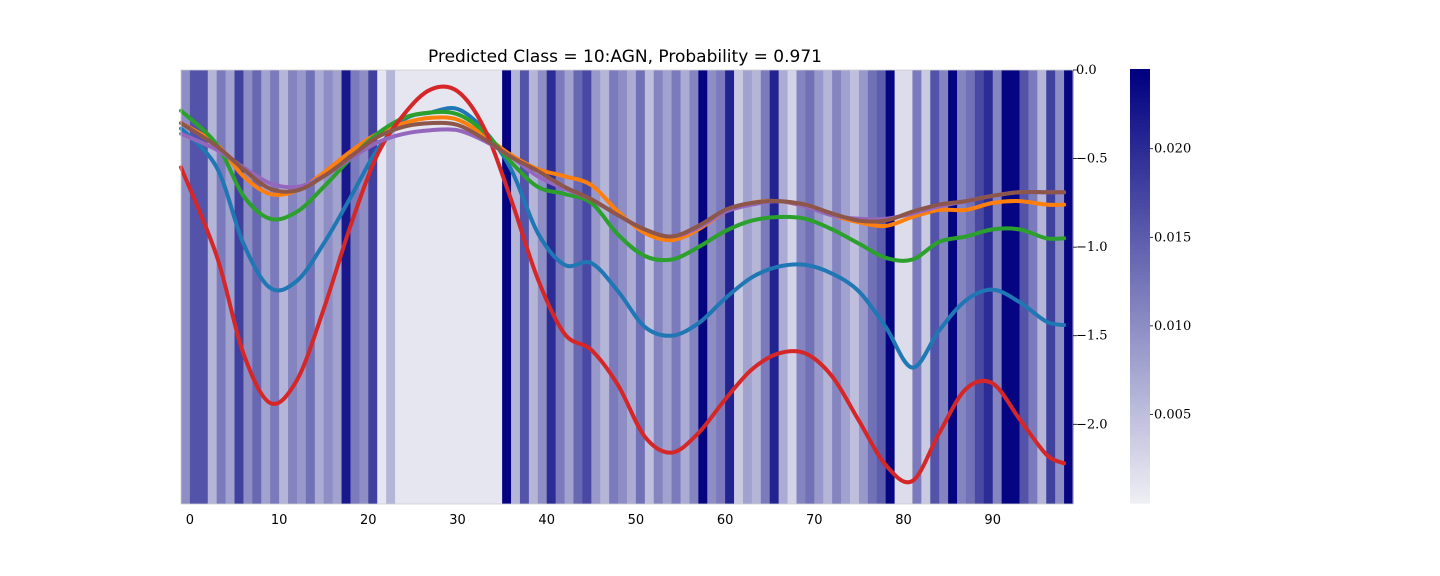 This screenshot has width=1440, height=576. What do you see at coordinates (814, 520) in the screenshot?
I see `x-tick-label: 70` at bounding box center [814, 520].